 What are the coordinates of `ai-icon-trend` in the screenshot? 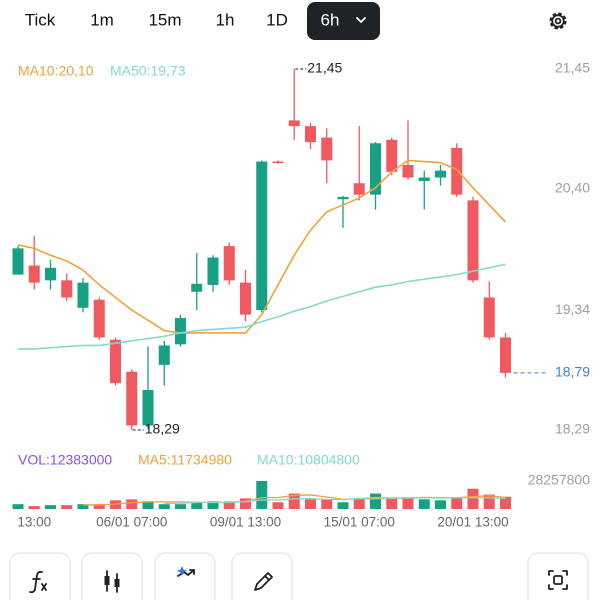 It's located at (186, 573).